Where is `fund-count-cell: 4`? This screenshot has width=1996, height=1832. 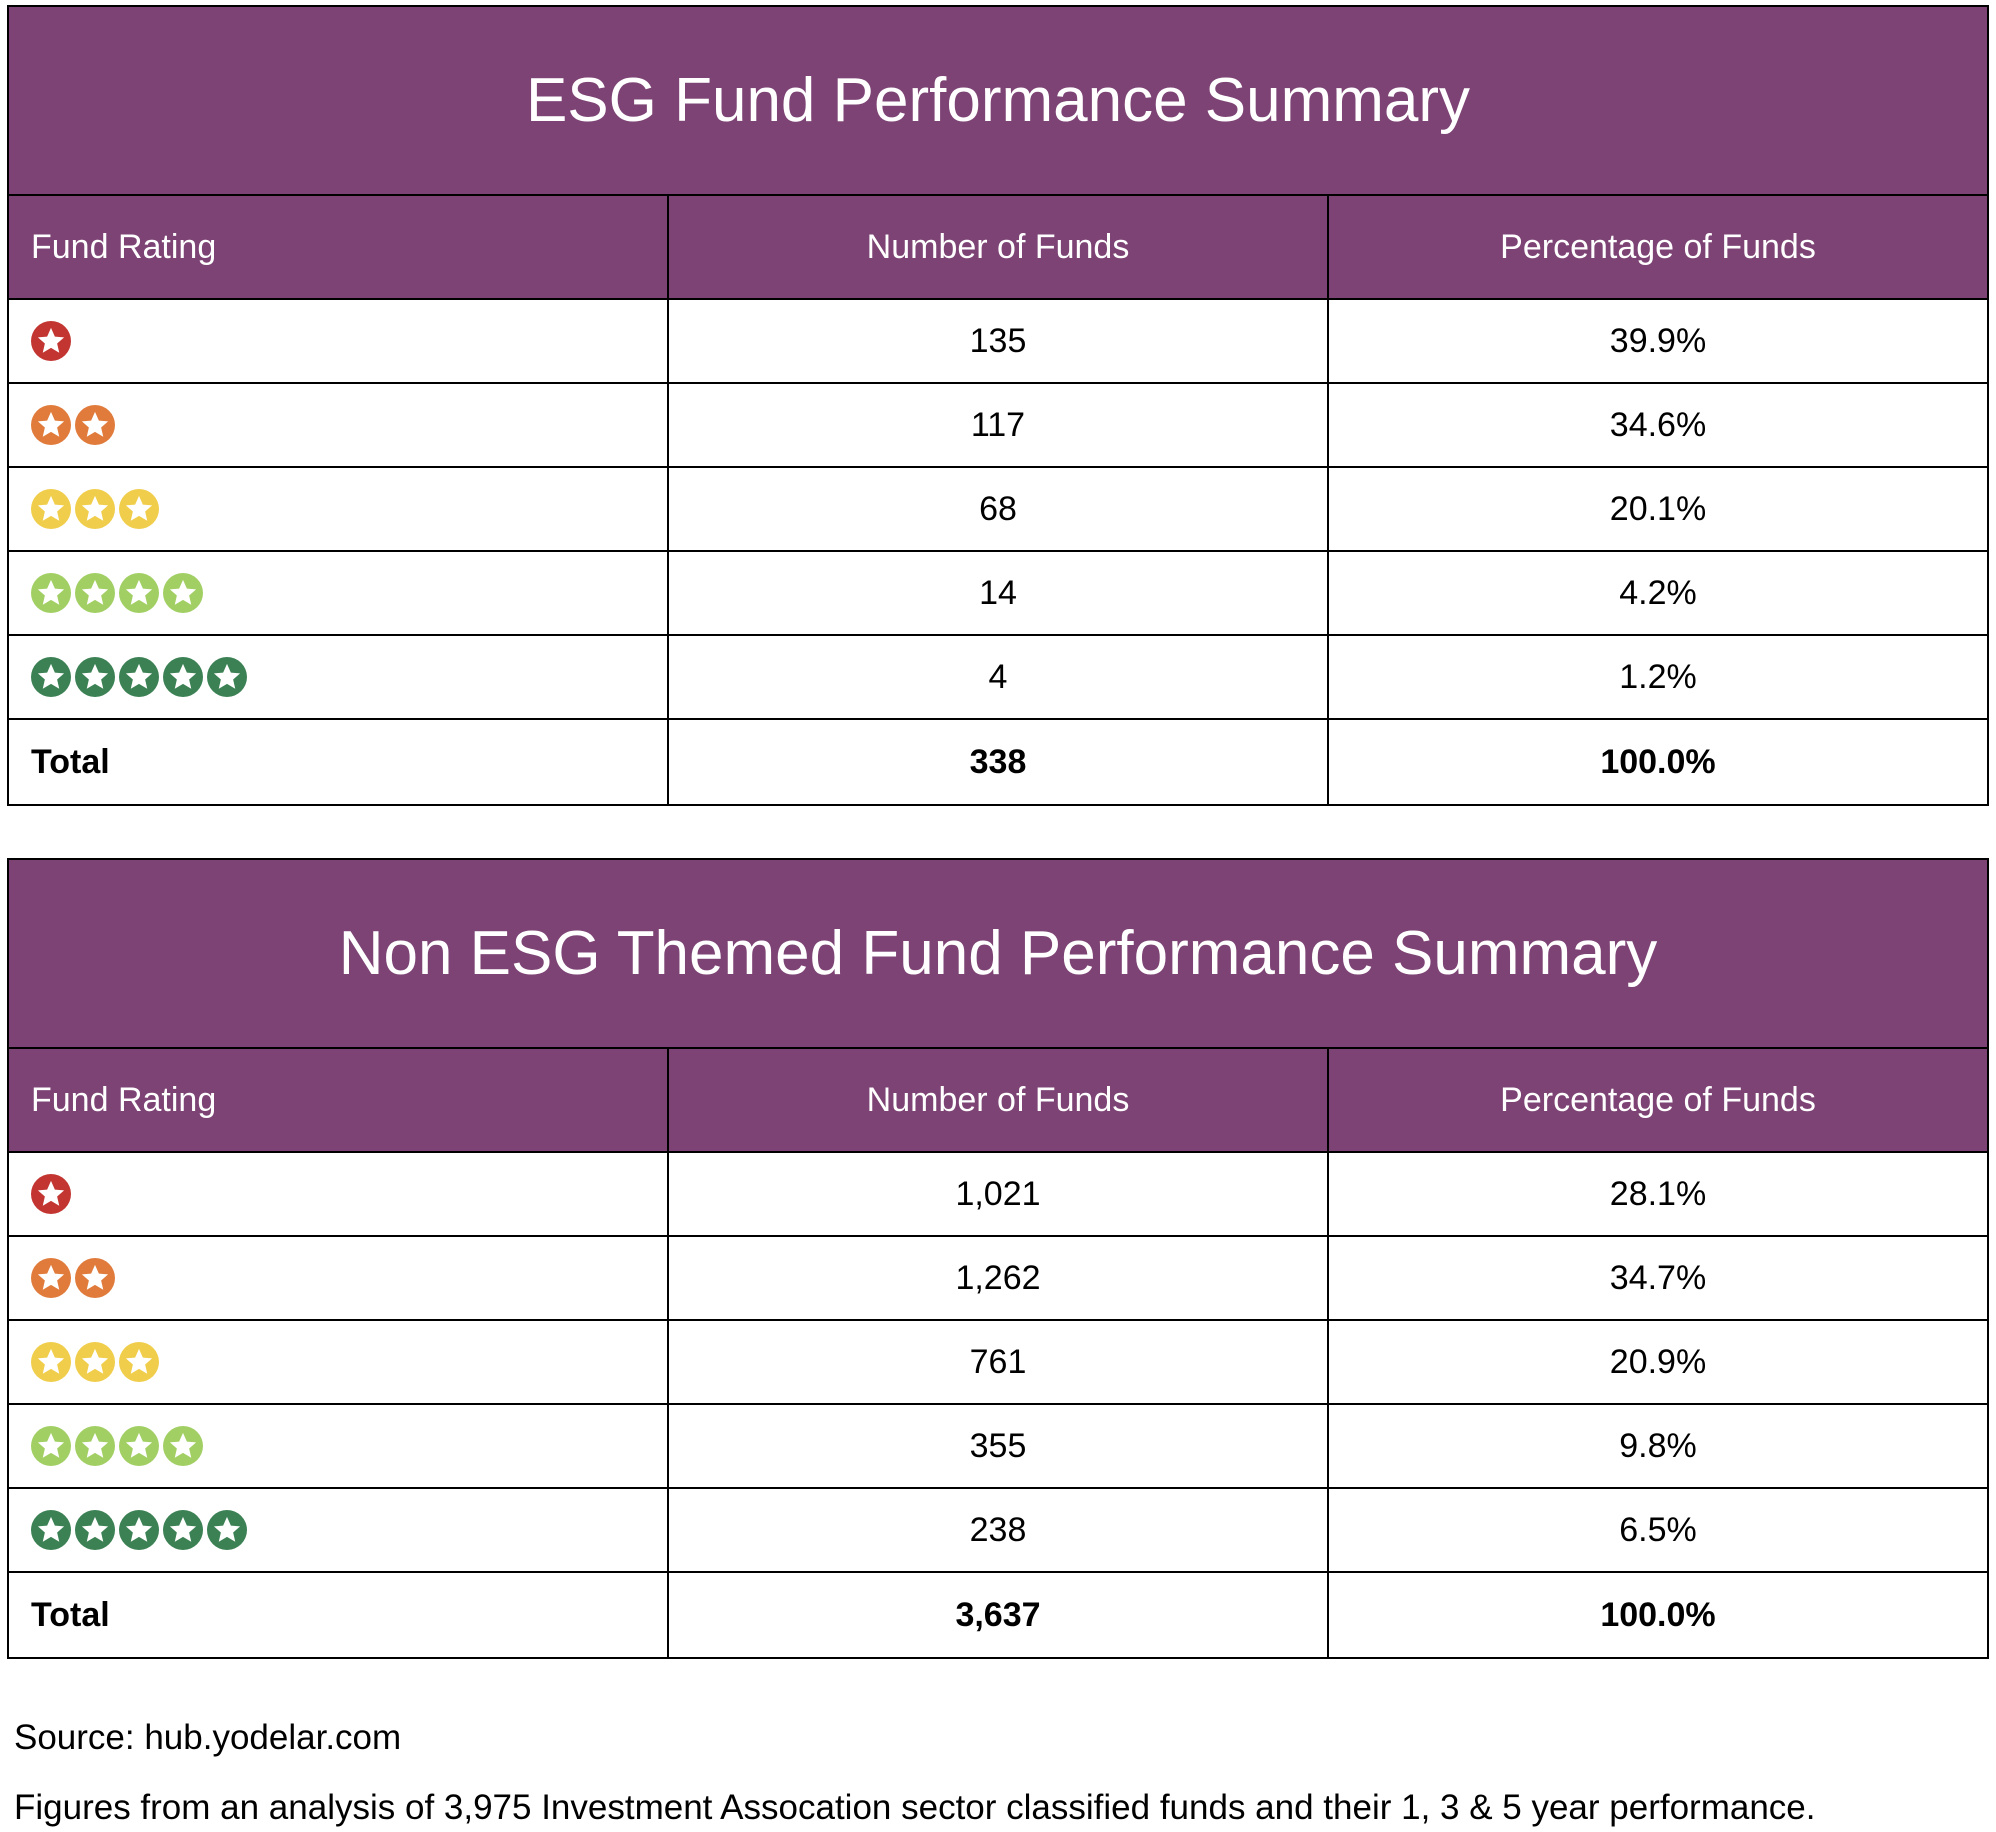 fund-count-cell: 4 is located at coordinates (999, 677).